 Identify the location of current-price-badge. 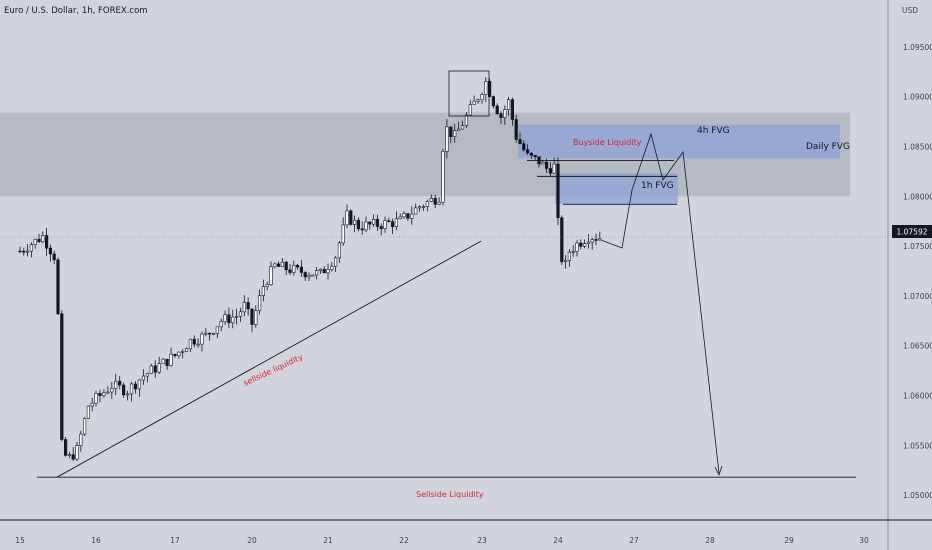
(912, 231).